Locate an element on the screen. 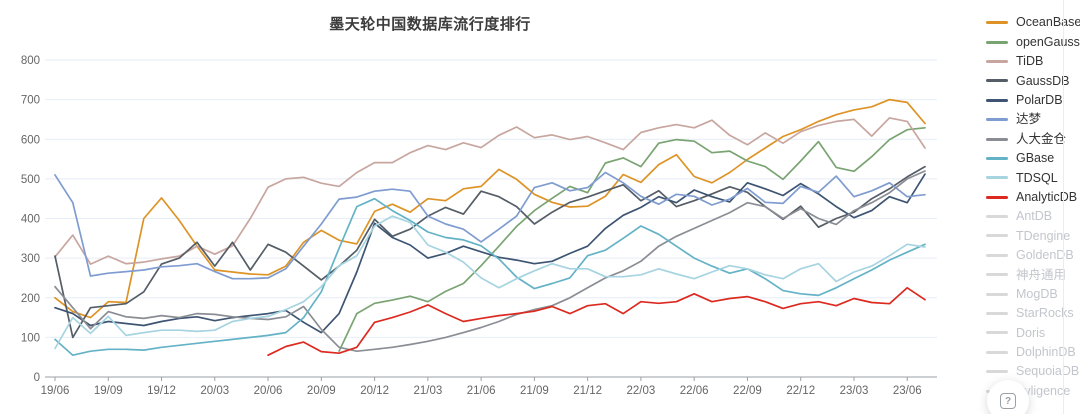 The height and width of the screenshot is (414, 1080). legend-item-达梦: 达梦 is located at coordinates (1025, 119).